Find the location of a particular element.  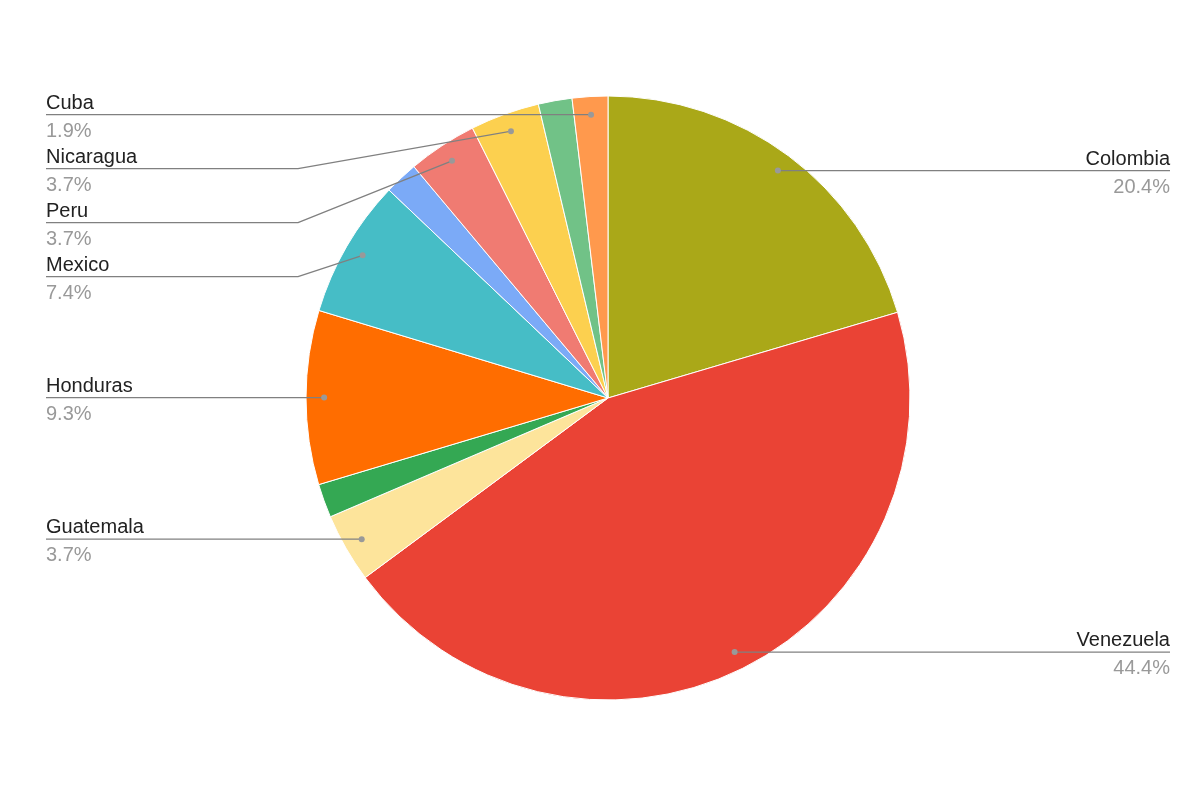

slice-label: Mexico is located at coordinates (78, 263).